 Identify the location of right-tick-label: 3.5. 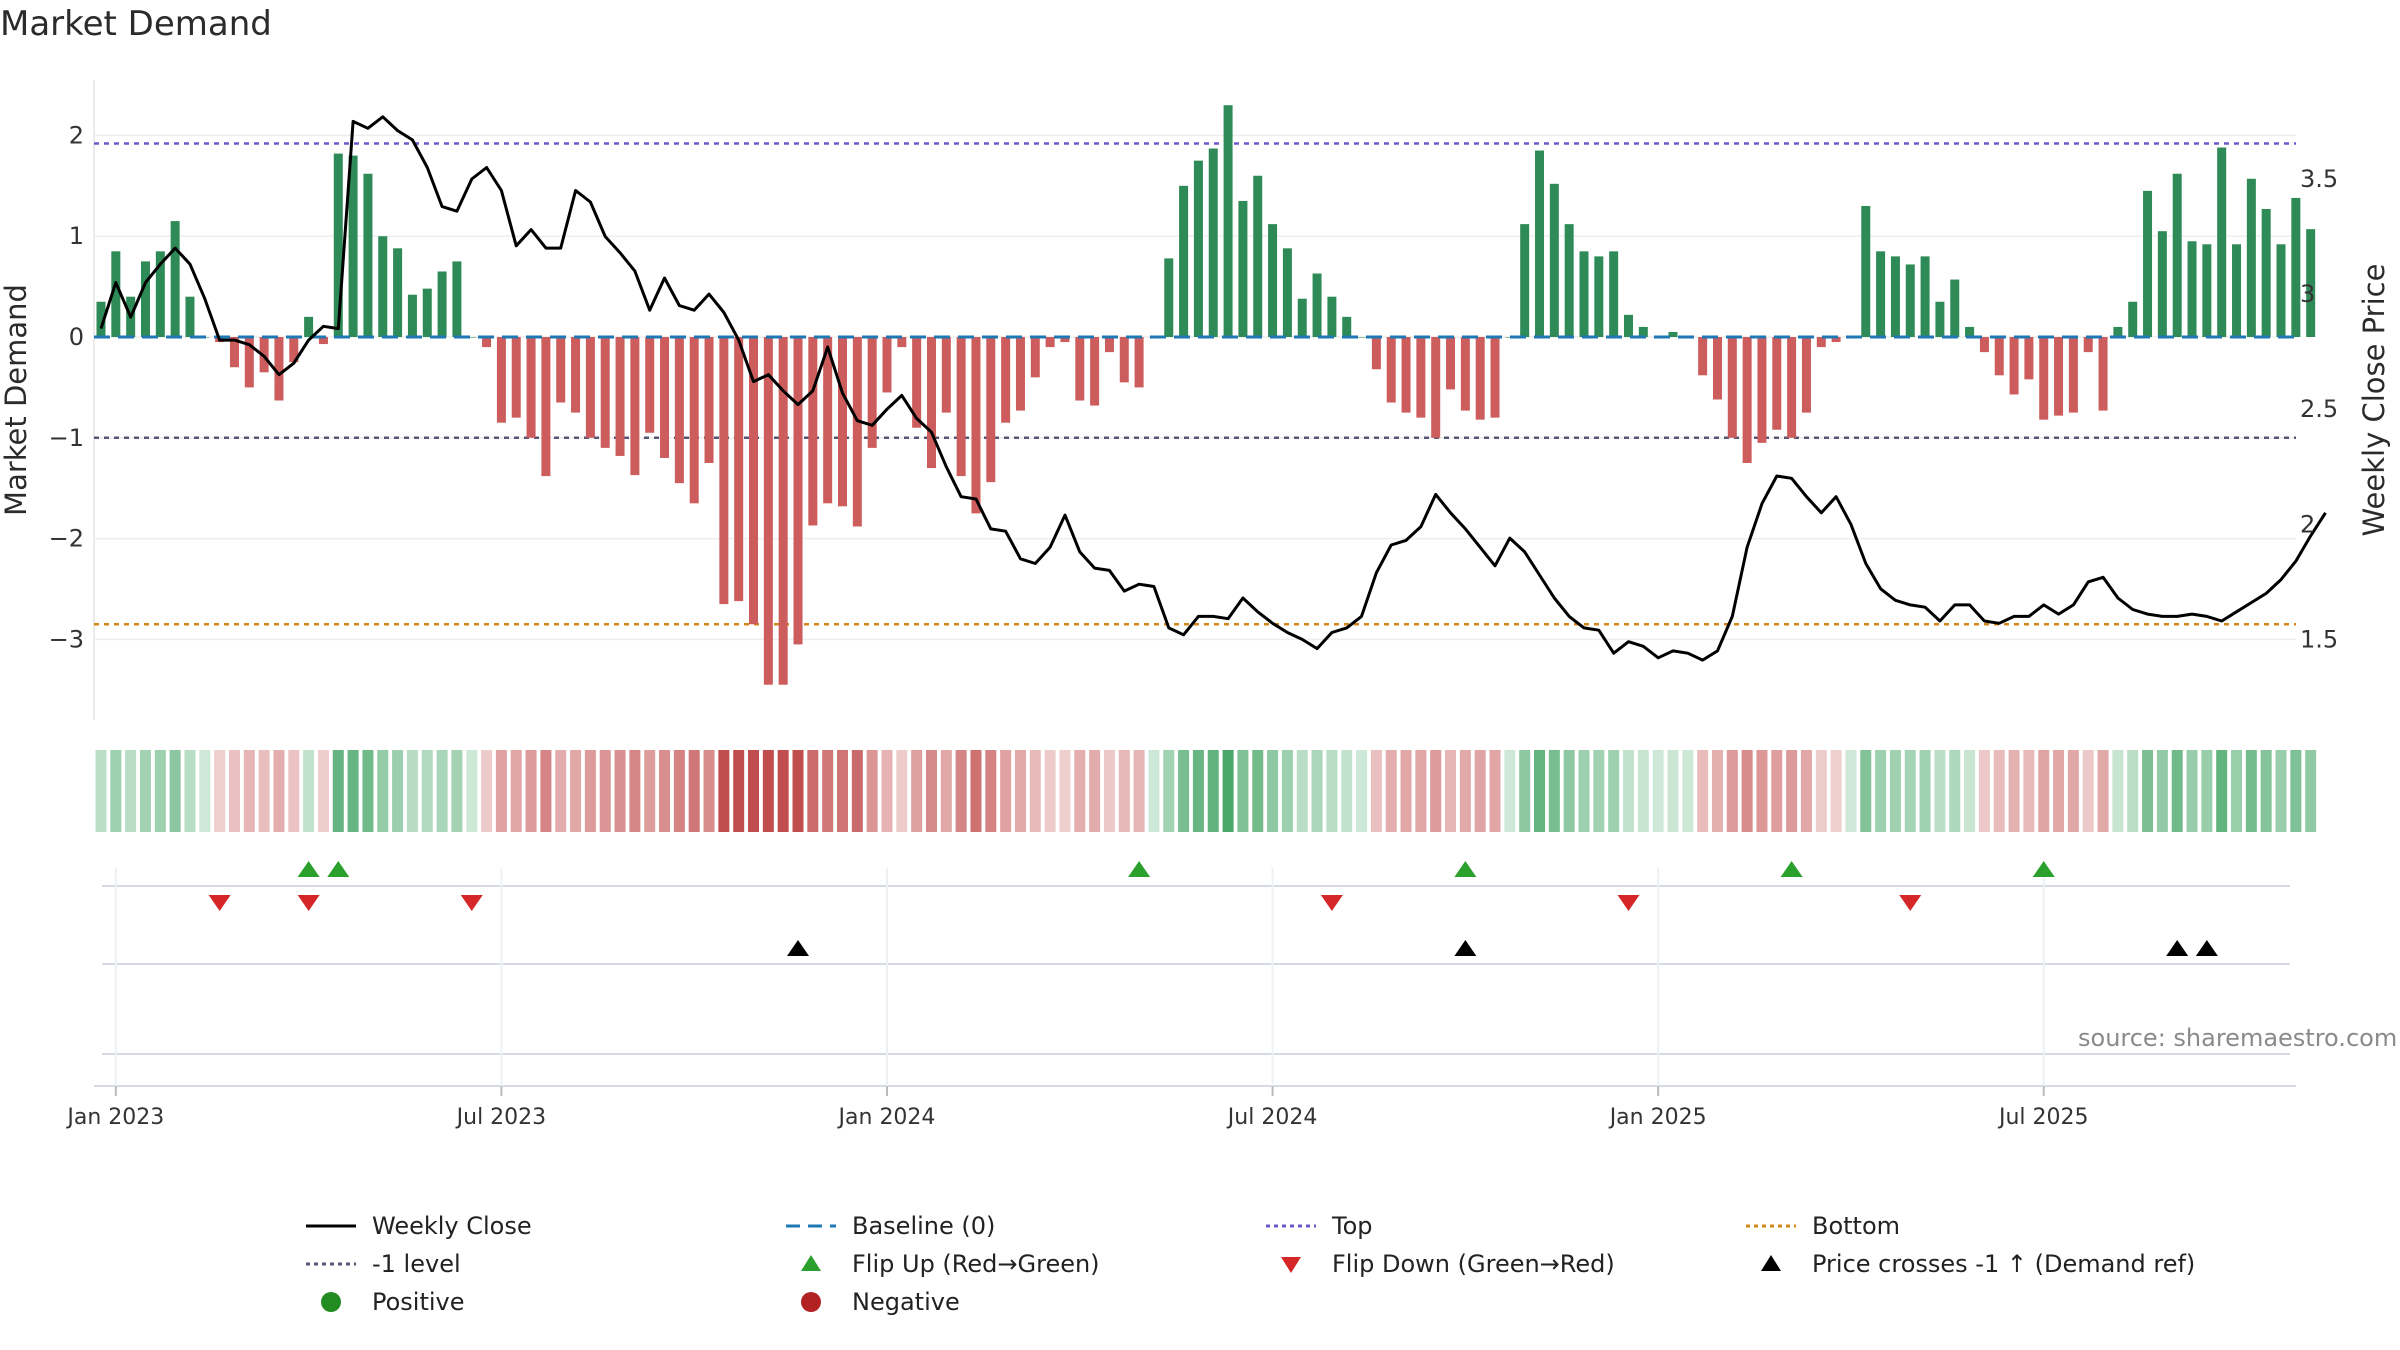
(2319, 179).